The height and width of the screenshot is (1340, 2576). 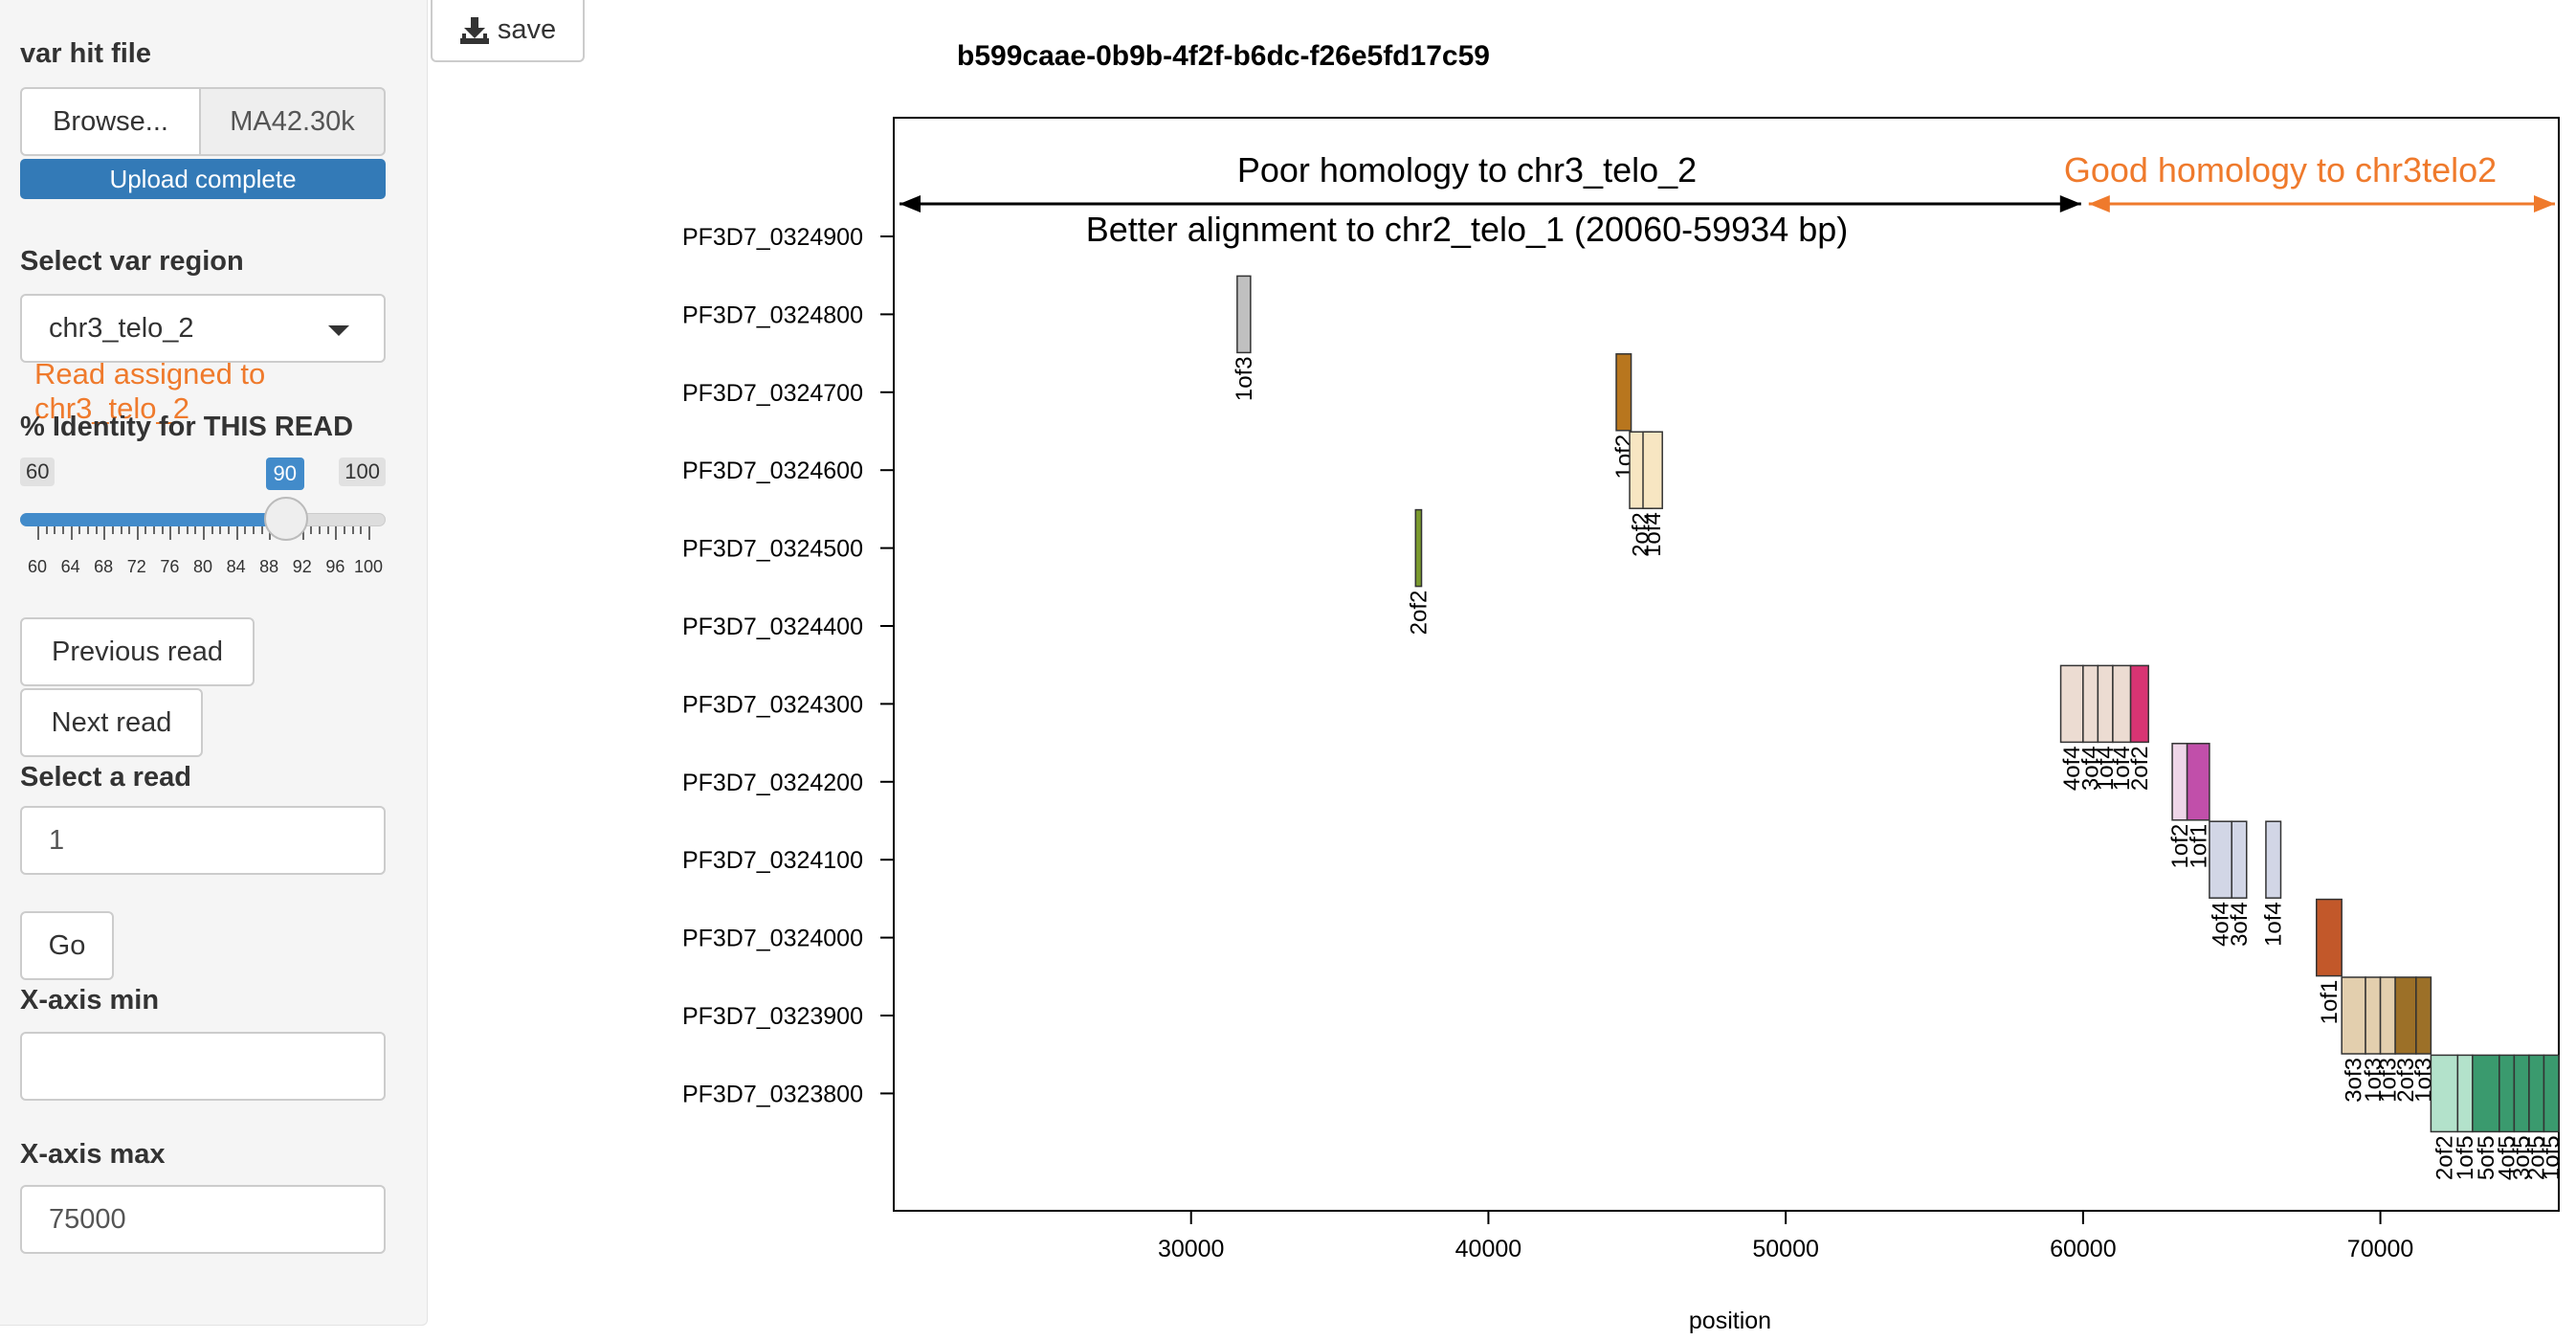 What do you see at coordinates (38, 472) in the screenshot?
I see `slider-min-label: 60` at bounding box center [38, 472].